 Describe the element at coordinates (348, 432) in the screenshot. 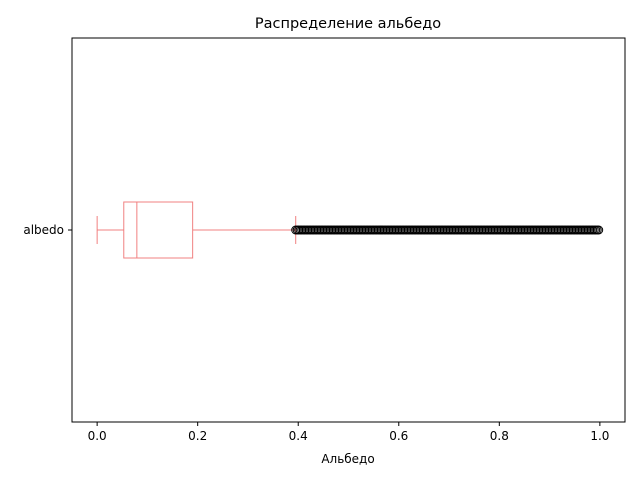

I see `x-axis-ticks: 0.0 0.2 0.4 0.6 0.8 1.0` at that location.